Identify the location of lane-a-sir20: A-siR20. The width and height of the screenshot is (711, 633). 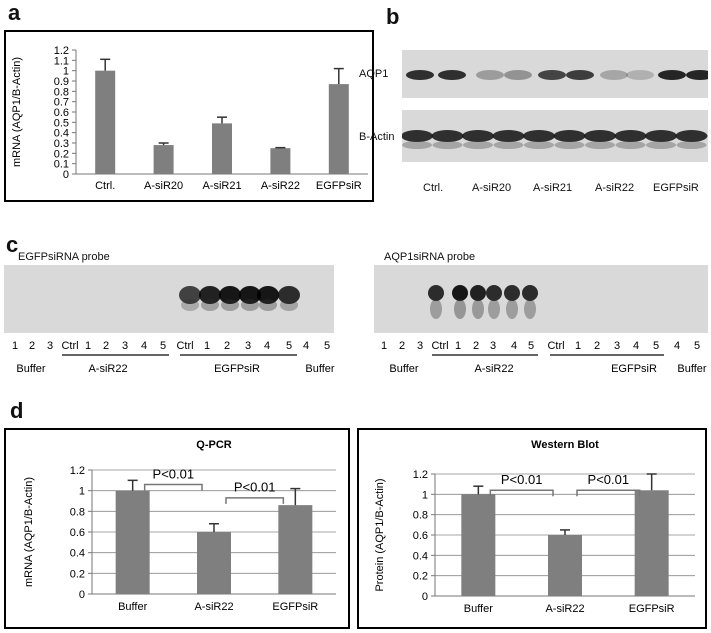
(492, 188).